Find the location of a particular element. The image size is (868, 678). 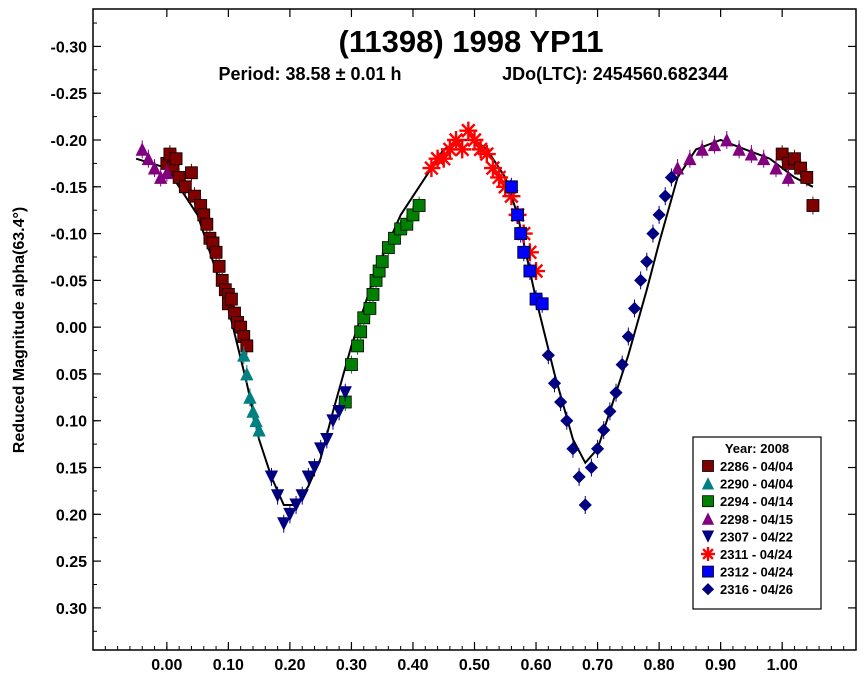

y-tick-label: 0.10 is located at coordinates (71, 422).